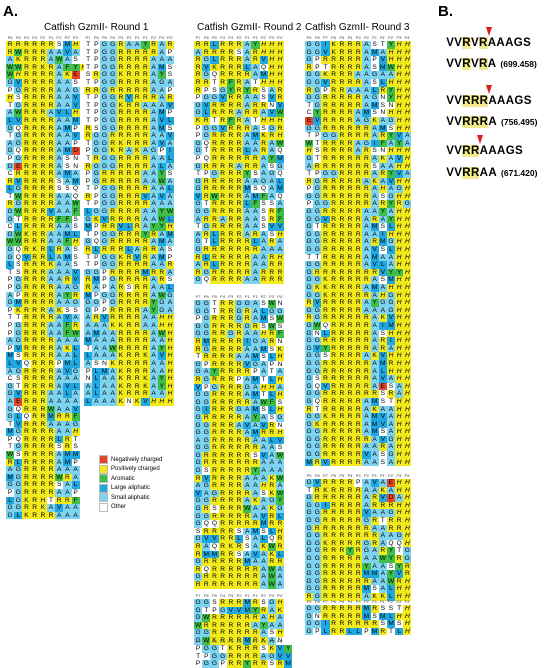 Image resolution: width=550 pixels, height=668 pixels. What do you see at coordinates (10, 136) in the screenshot?
I see `residue-cell: T` at bounding box center [10, 136].